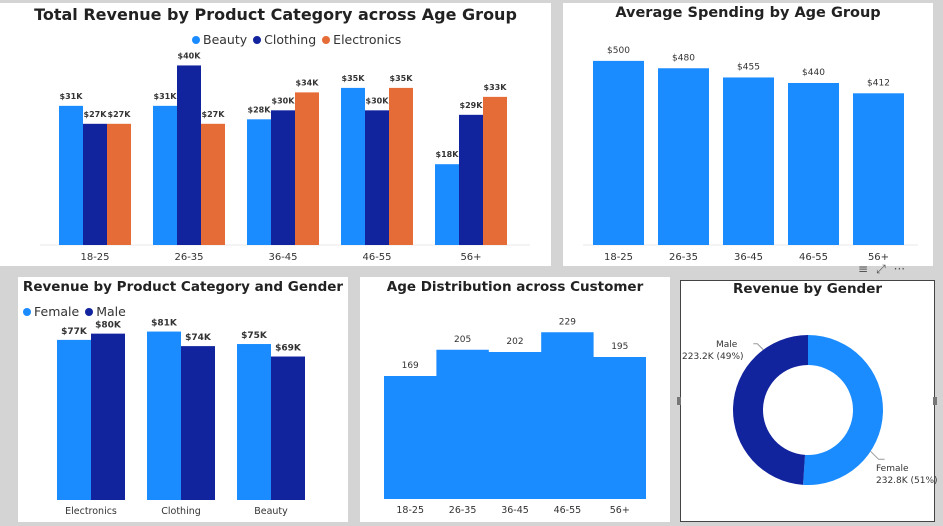  I want to click on data-label: 202, so click(514, 342).